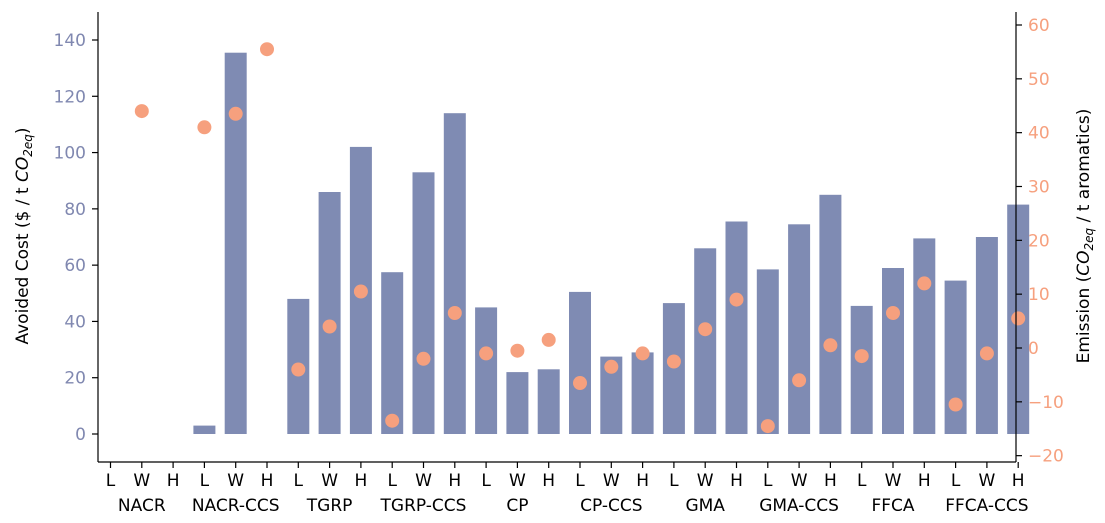 This screenshot has height=523, width=1105. I want to click on point-CP-CCS-L, so click(580, 383).